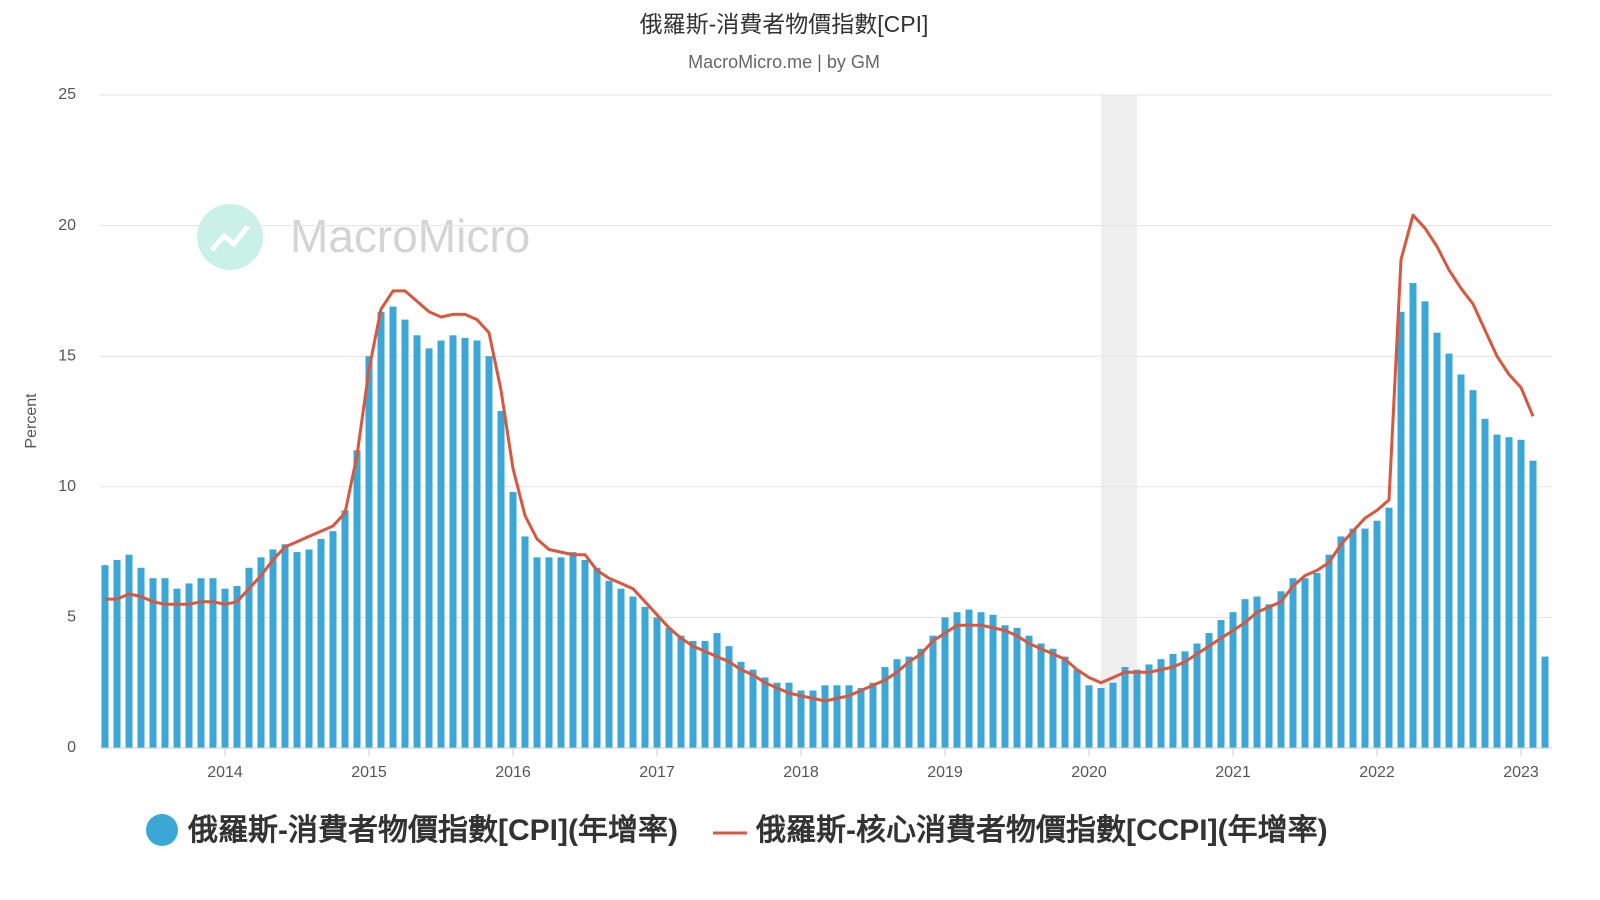 This screenshot has width=1600, height=900. I want to click on y-tick-label: 0, so click(71, 747).